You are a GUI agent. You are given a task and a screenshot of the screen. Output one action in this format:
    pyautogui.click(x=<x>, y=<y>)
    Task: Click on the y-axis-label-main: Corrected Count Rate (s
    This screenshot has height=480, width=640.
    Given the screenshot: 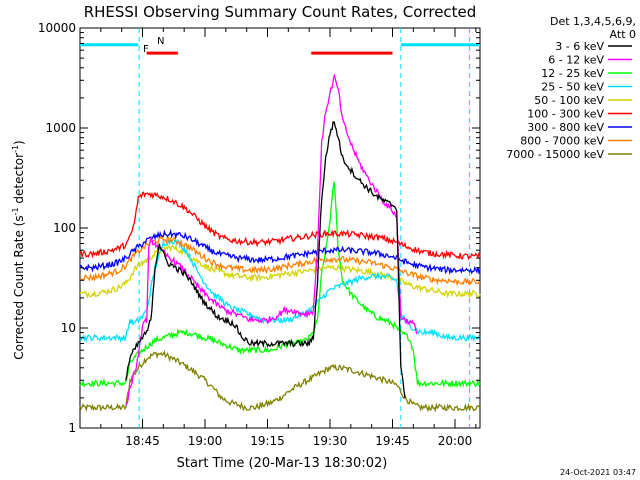 What is the action you would take?
    pyautogui.click(x=19, y=287)
    